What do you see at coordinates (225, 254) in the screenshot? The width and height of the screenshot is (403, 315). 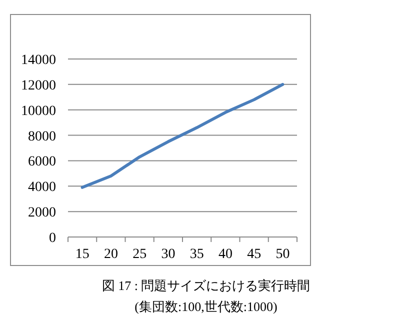 I see `x-tick-label: 40` at bounding box center [225, 254].